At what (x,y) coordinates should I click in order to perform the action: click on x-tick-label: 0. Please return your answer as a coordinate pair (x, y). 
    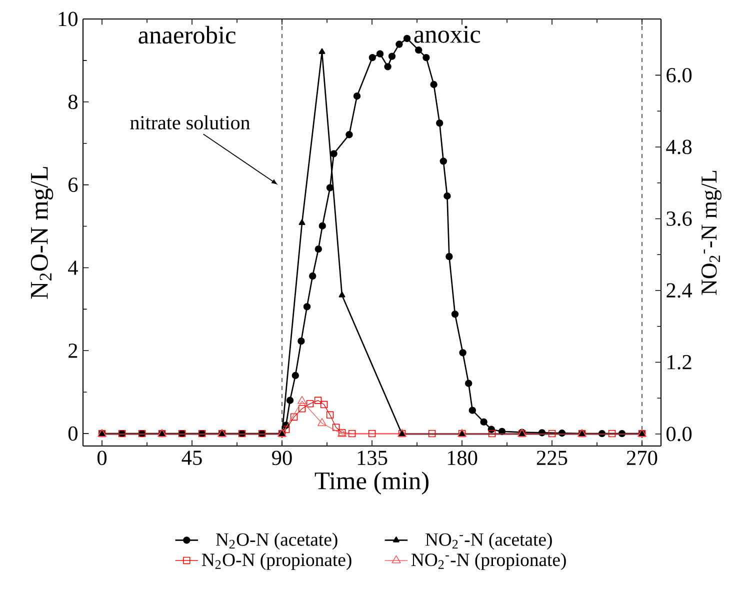
    Looking at the image, I should click on (102, 458).